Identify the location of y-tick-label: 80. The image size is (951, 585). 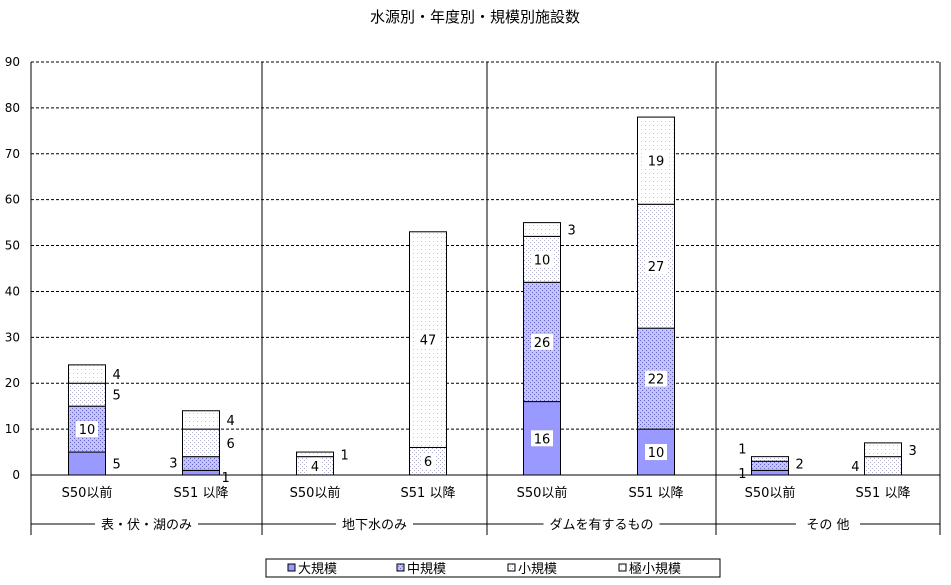
(12, 108).